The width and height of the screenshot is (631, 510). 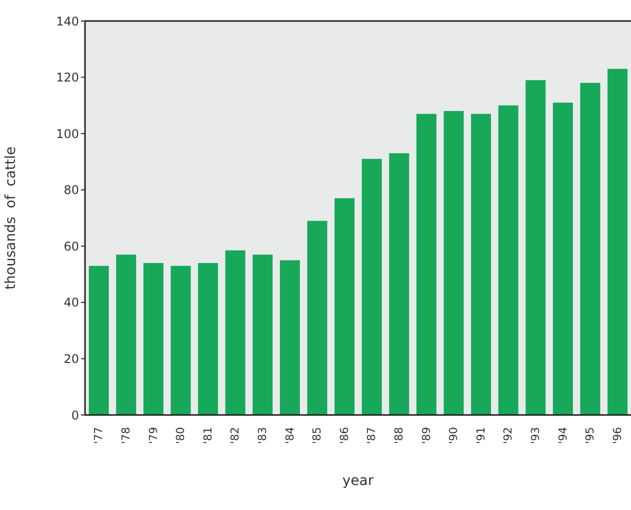 What do you see at coordinates (207, 435) in the screenshot?
I see `x-tick-label: '81` at bounding box center [207, 435].